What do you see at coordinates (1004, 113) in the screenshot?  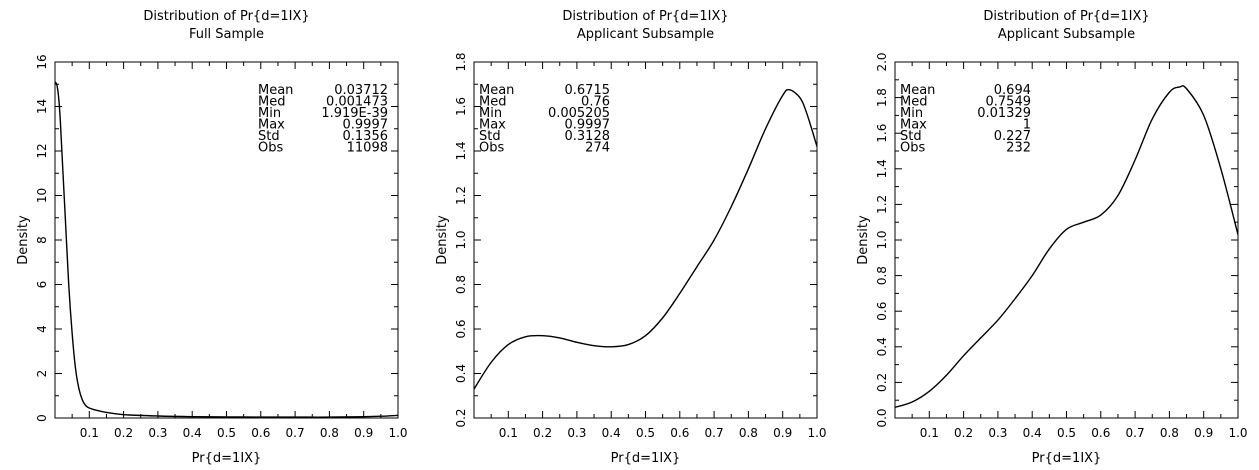 I see `stat-value: 0.01329` at bounding box center [1004, 113].